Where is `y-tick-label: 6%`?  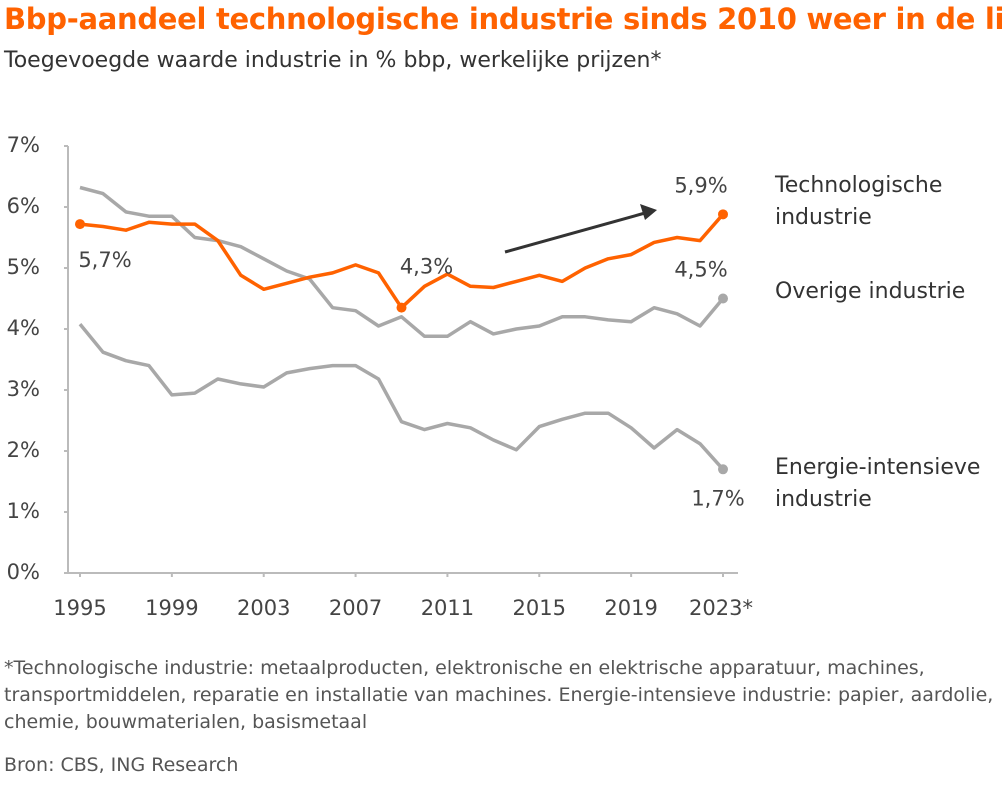 y-tick-label: 6% is located at coordinates (23, 206).